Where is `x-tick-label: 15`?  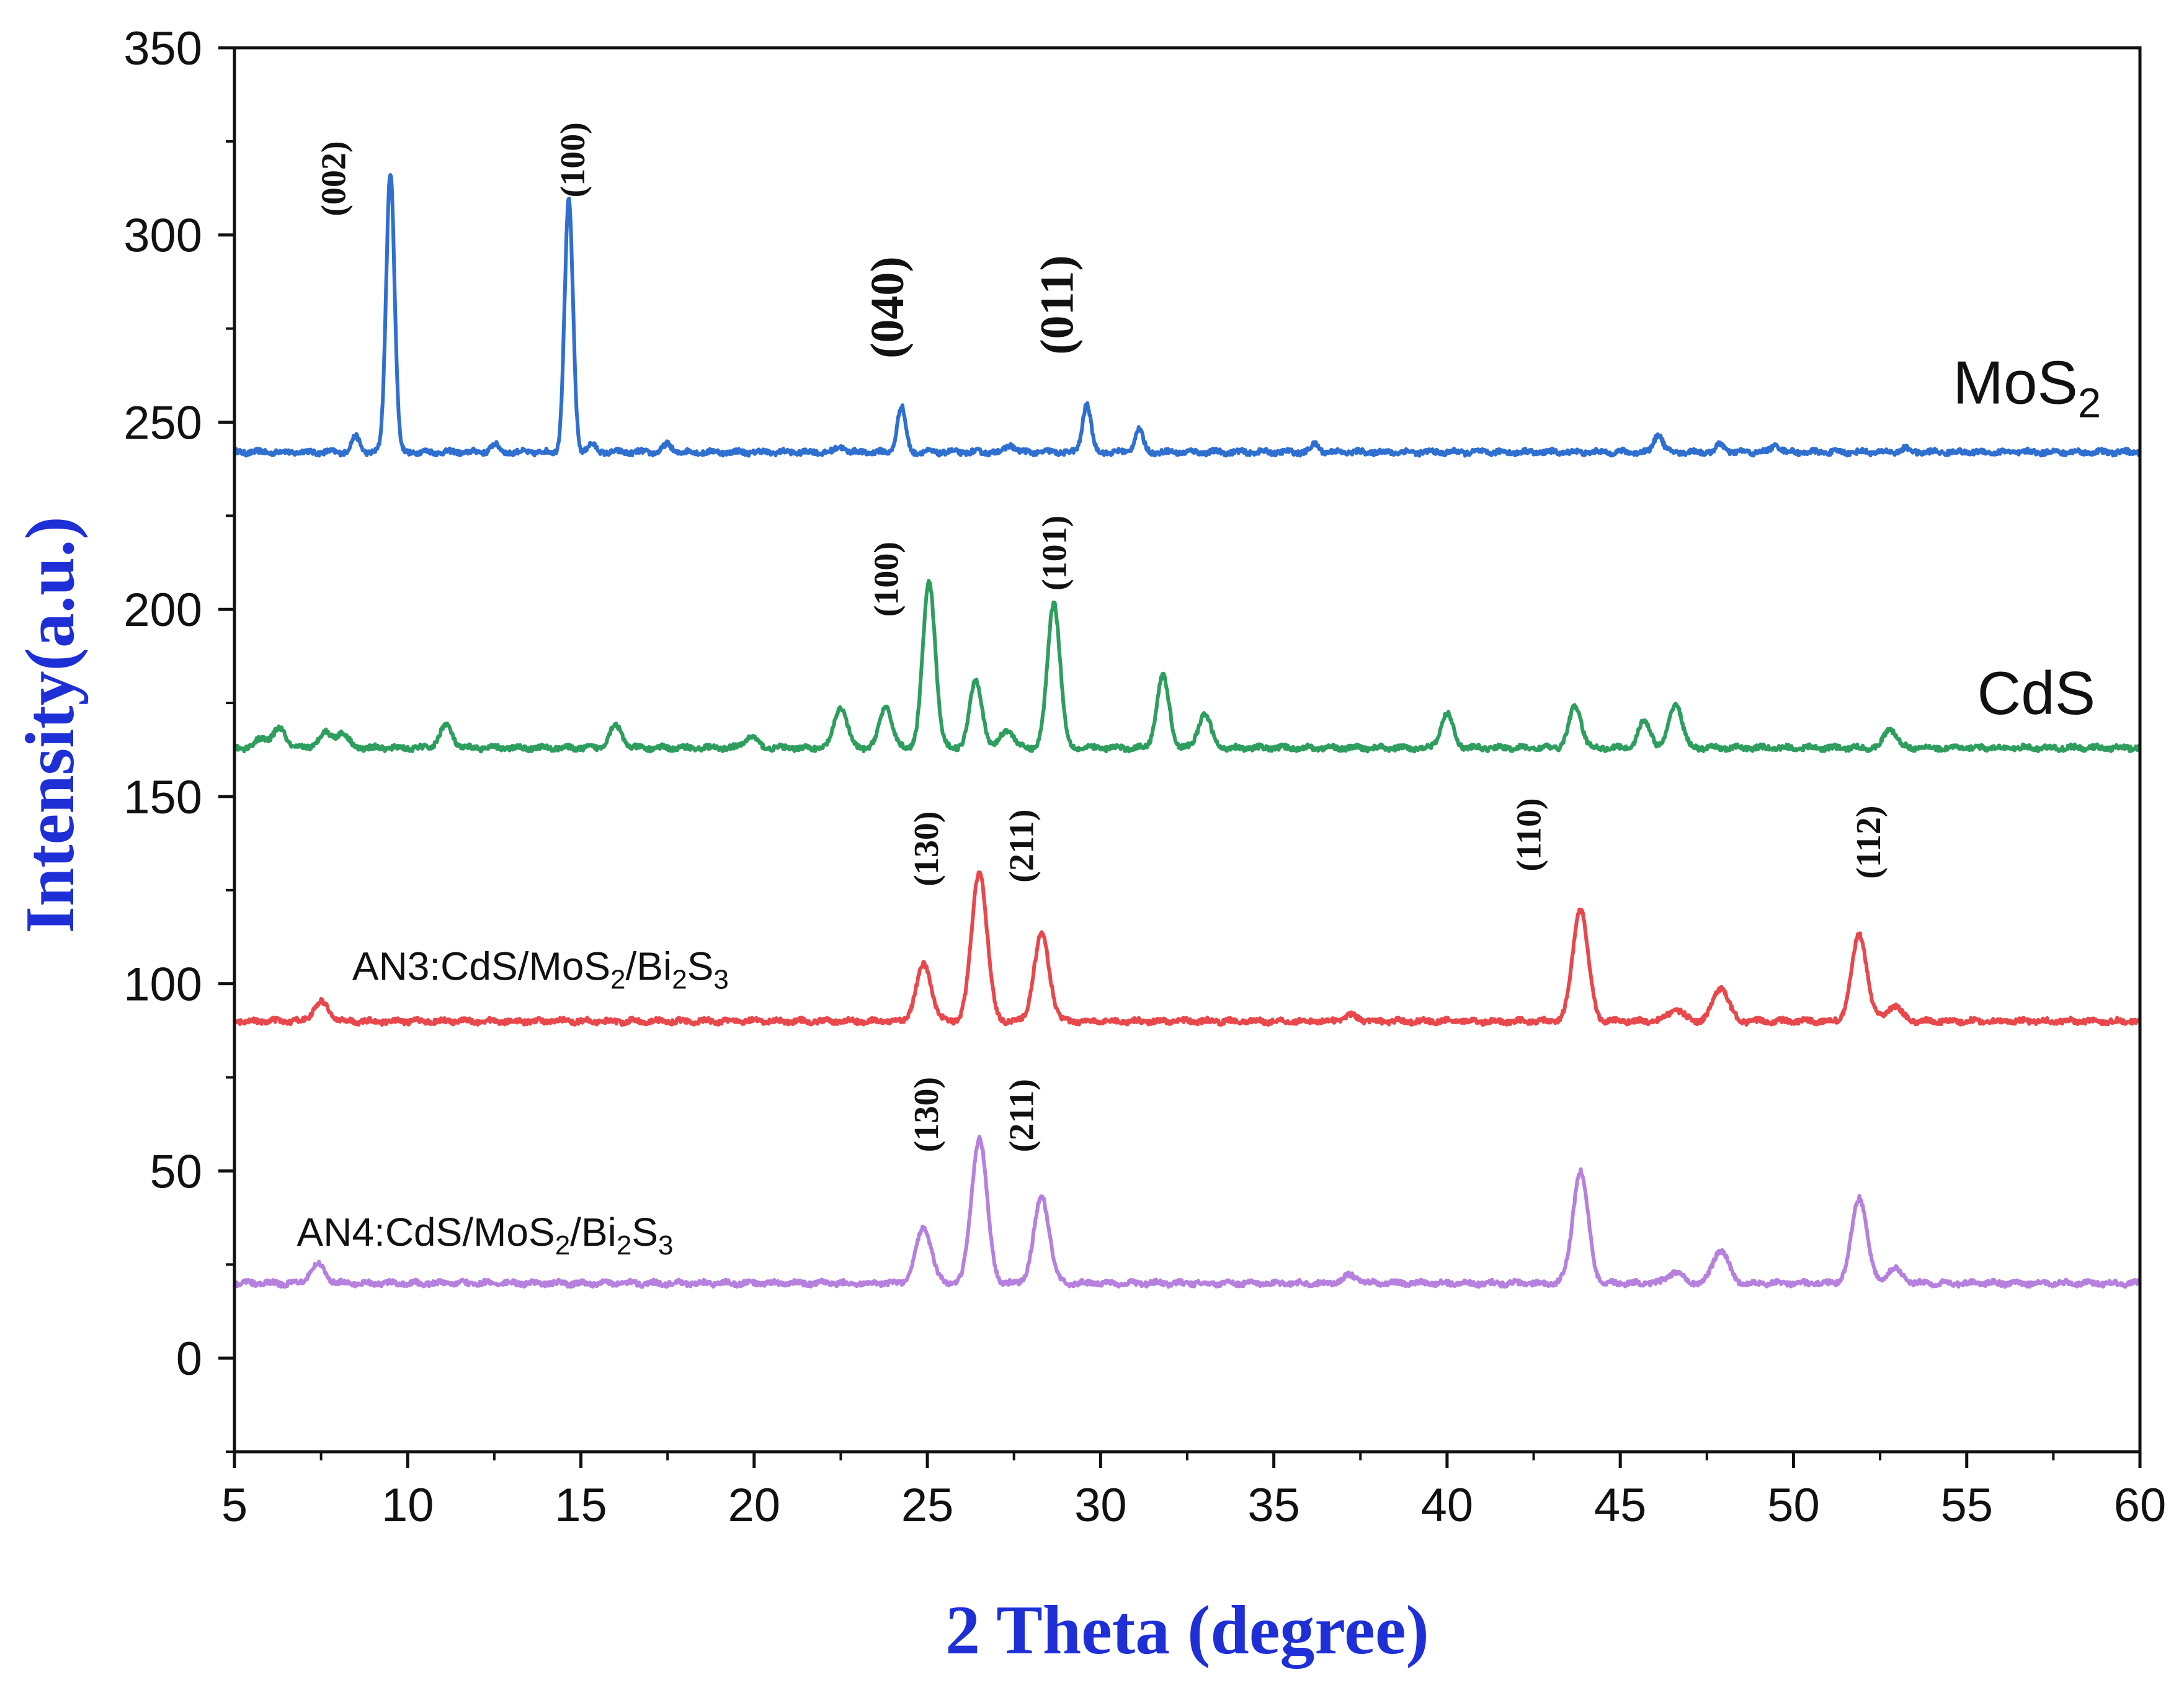
x-tick-label: 15 is located at coordinates (581, 1506).